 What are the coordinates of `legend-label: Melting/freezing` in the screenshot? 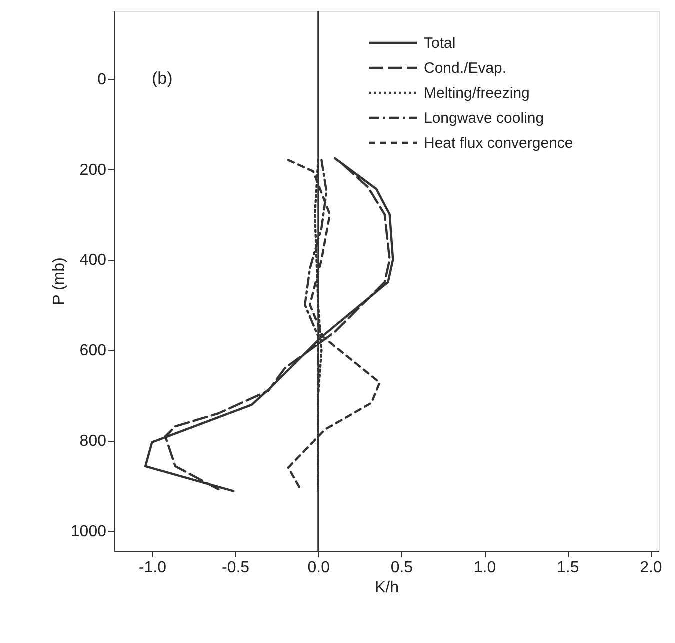 It's located at (477, 93).